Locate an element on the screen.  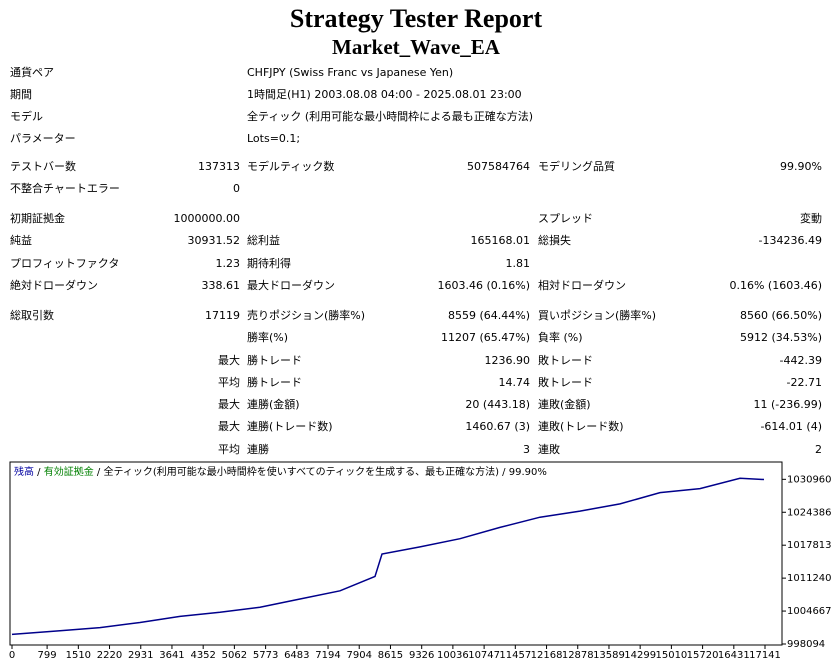
stat-label: 絶対ドローダウン is located at coordinates (54, 285).